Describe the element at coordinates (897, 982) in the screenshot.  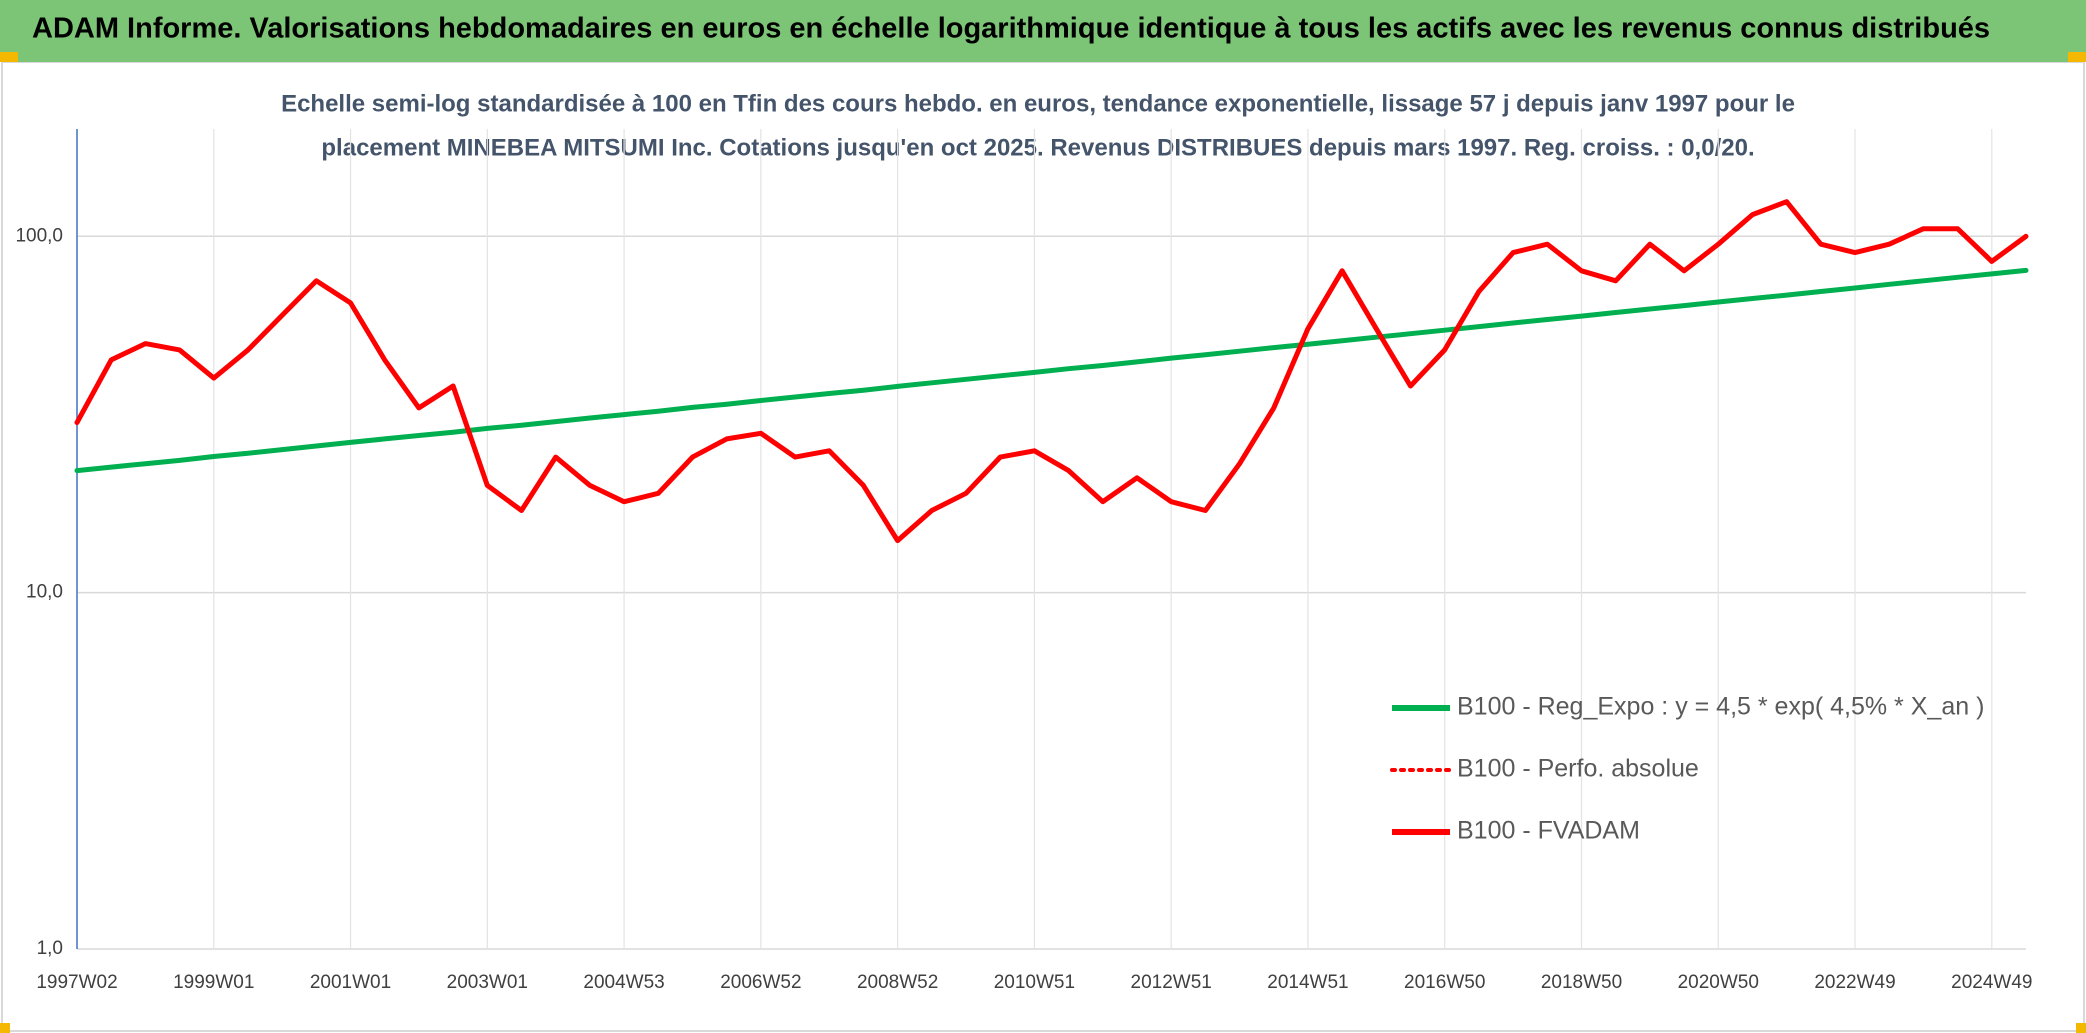
I see `x-tick-label: 2008W52` at that location.